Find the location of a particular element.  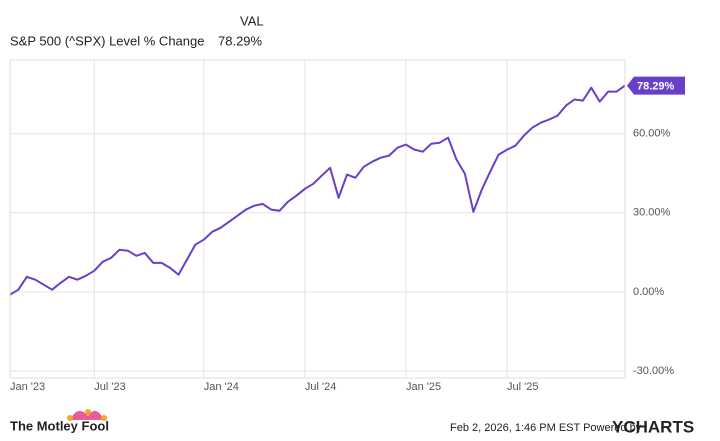

x-tick-label: Jan '23 is located at coordinates (27, 387).